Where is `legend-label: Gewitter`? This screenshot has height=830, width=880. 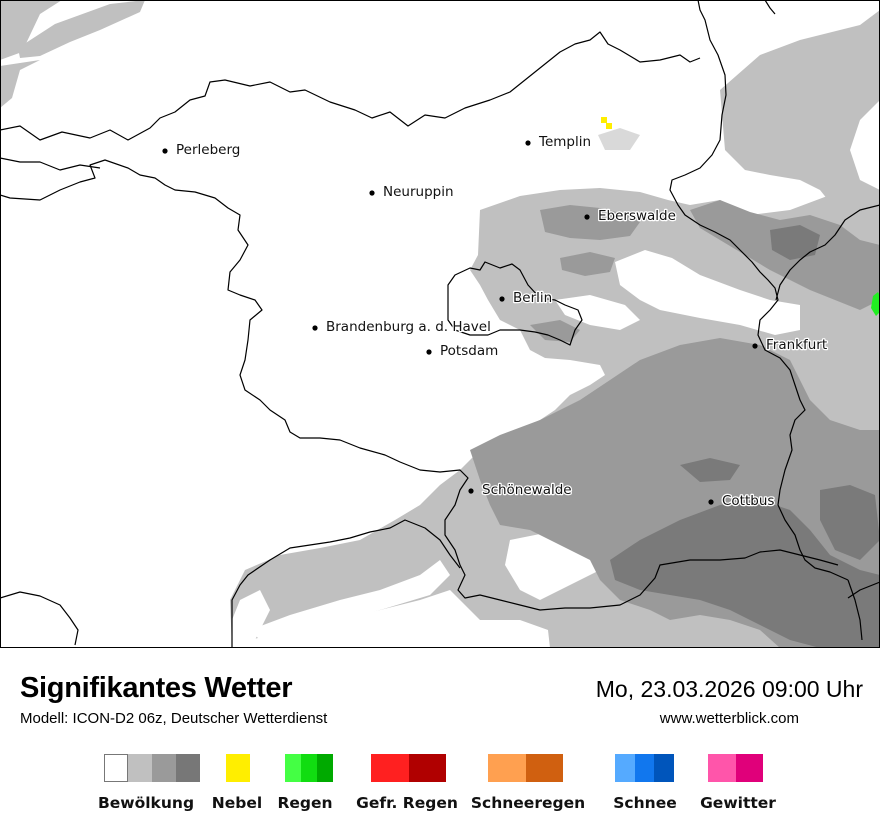 legend-label: Gewitter is located at coordinates (738, 803).